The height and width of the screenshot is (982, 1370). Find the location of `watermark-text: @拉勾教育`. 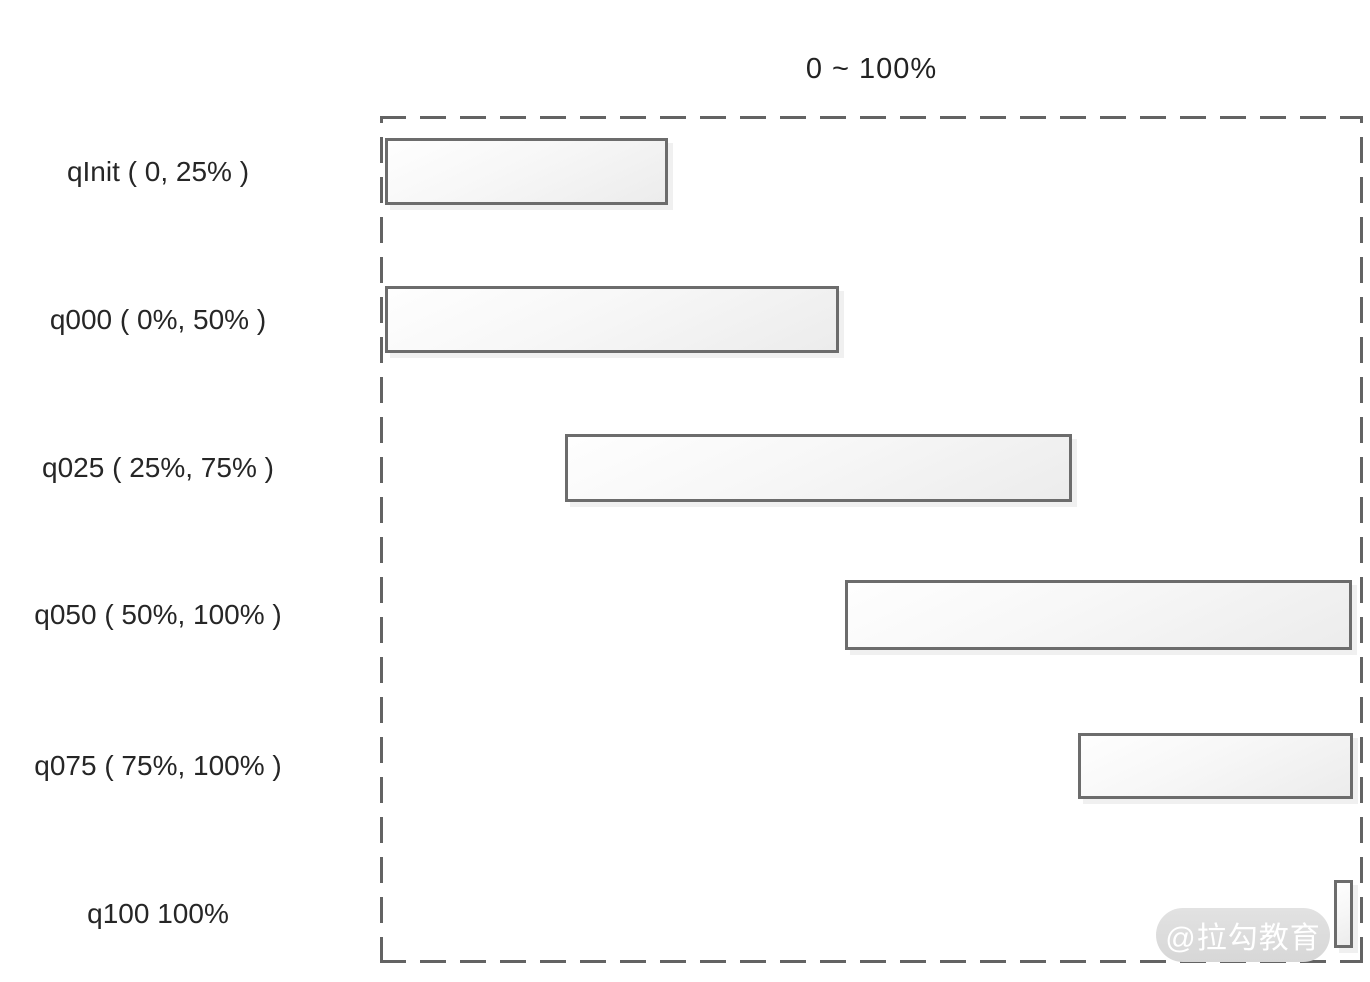

watermark-text: @拉勾教育 is located at coordinates (1243, 938).